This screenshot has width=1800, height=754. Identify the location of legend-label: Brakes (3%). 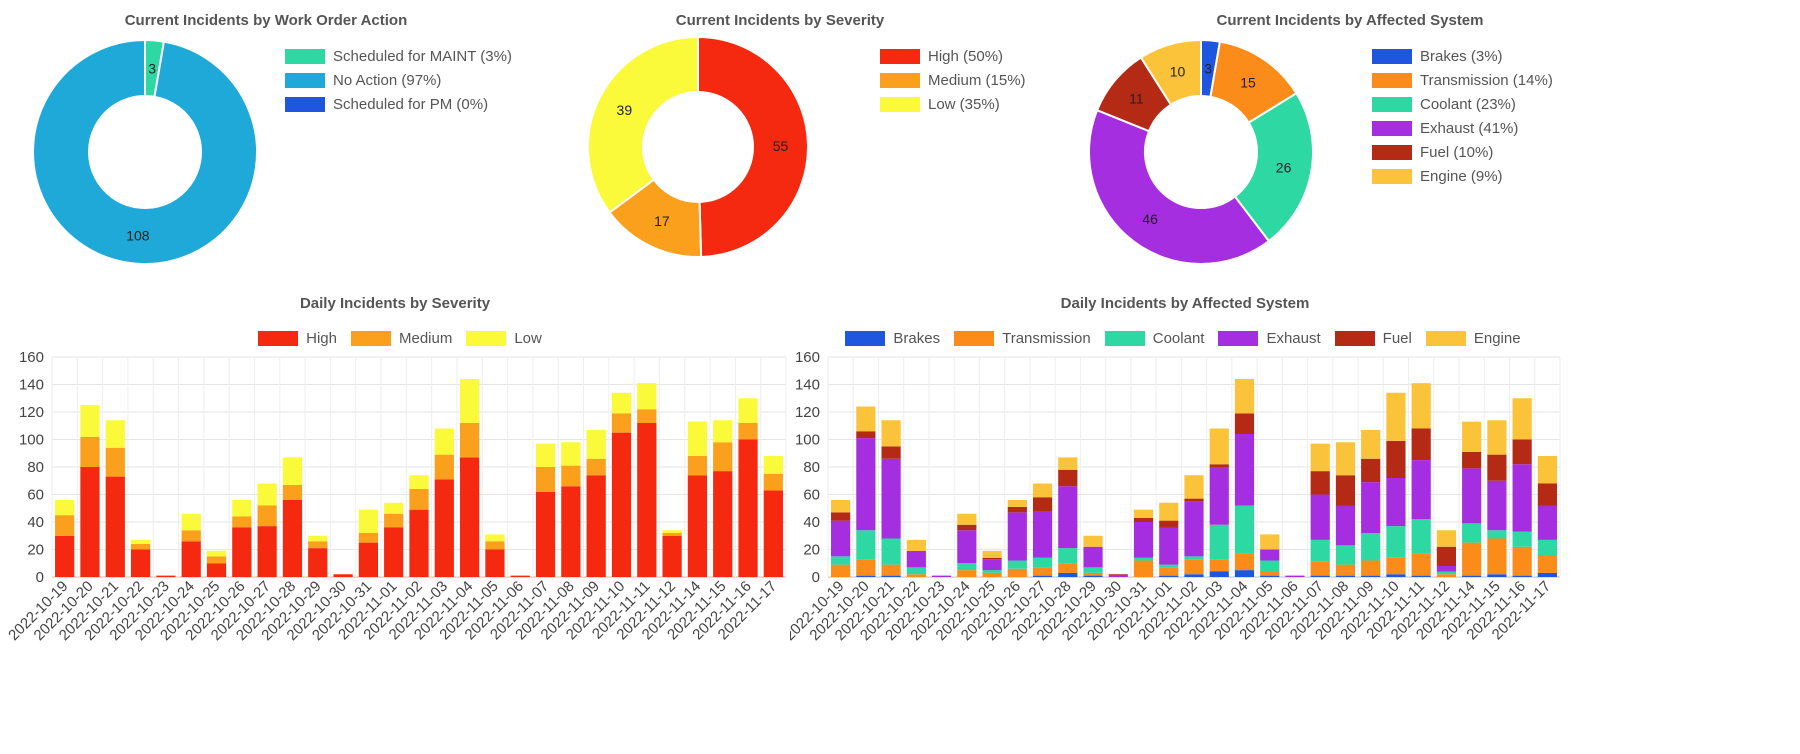
(1461, 56).